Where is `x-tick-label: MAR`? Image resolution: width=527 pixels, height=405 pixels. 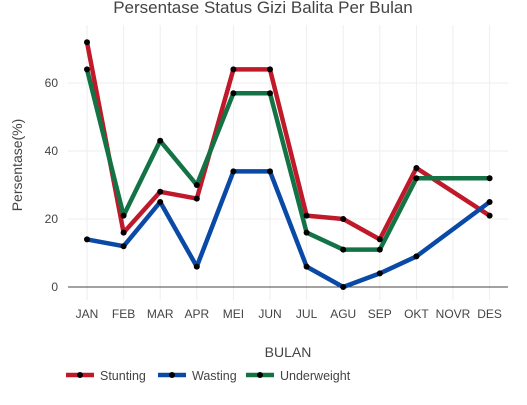 x-tick-label: MAR is located at coordinates (160, 314).